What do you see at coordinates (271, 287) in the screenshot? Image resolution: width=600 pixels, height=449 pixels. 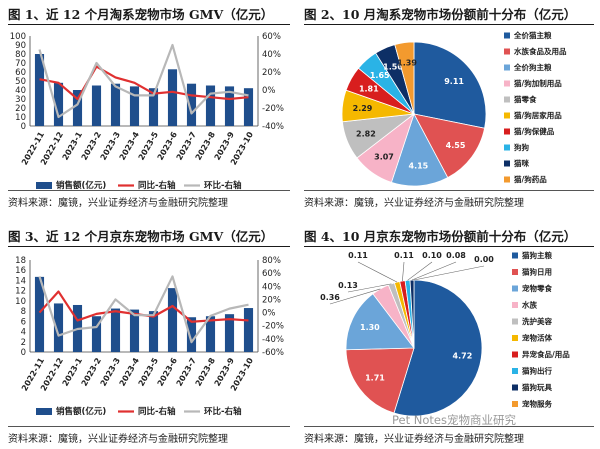 I see `y-tick-label-right: 40%` at bounding box center [271, 287].